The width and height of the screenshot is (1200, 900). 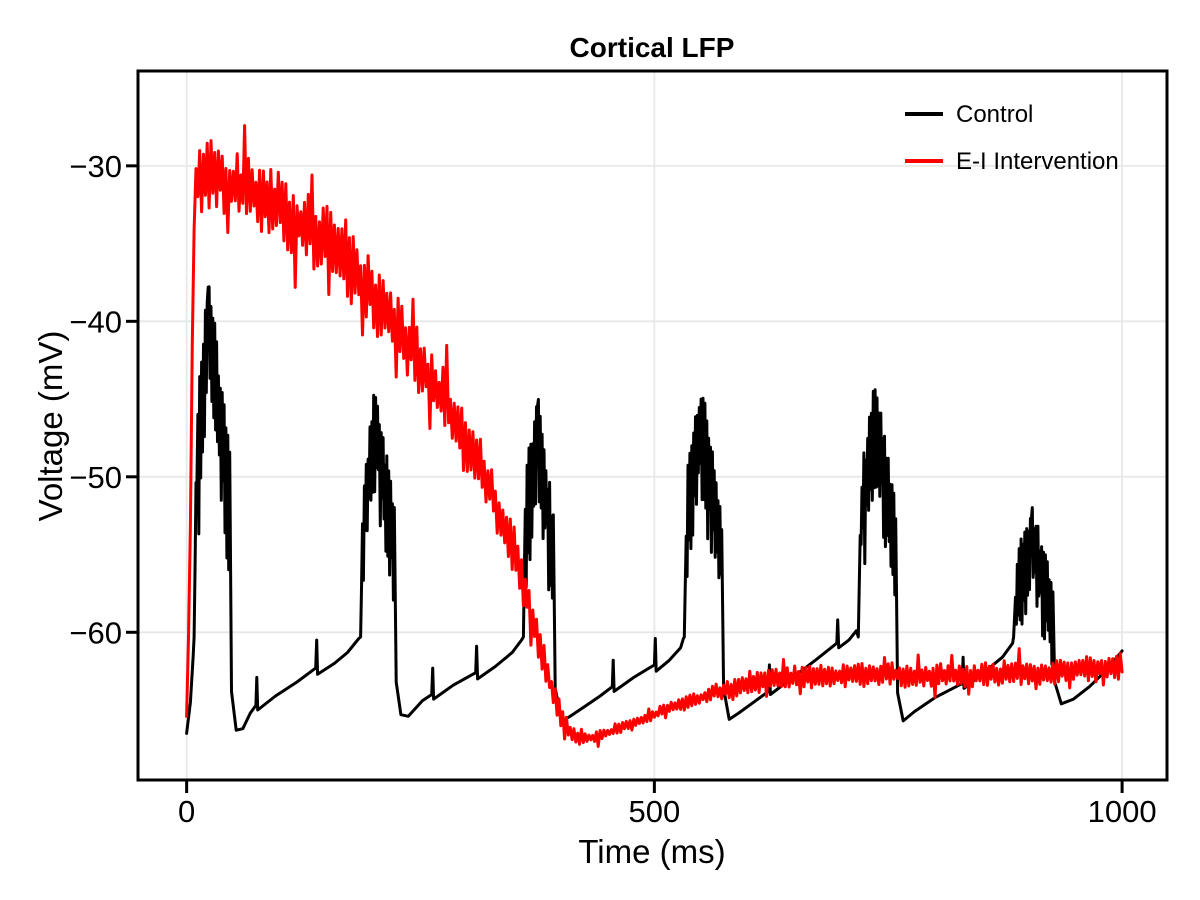 What do you see at coordinates (95, 166) in the screenshot?
I see `y-tick-label: −30` at bounding box center [95, 166].